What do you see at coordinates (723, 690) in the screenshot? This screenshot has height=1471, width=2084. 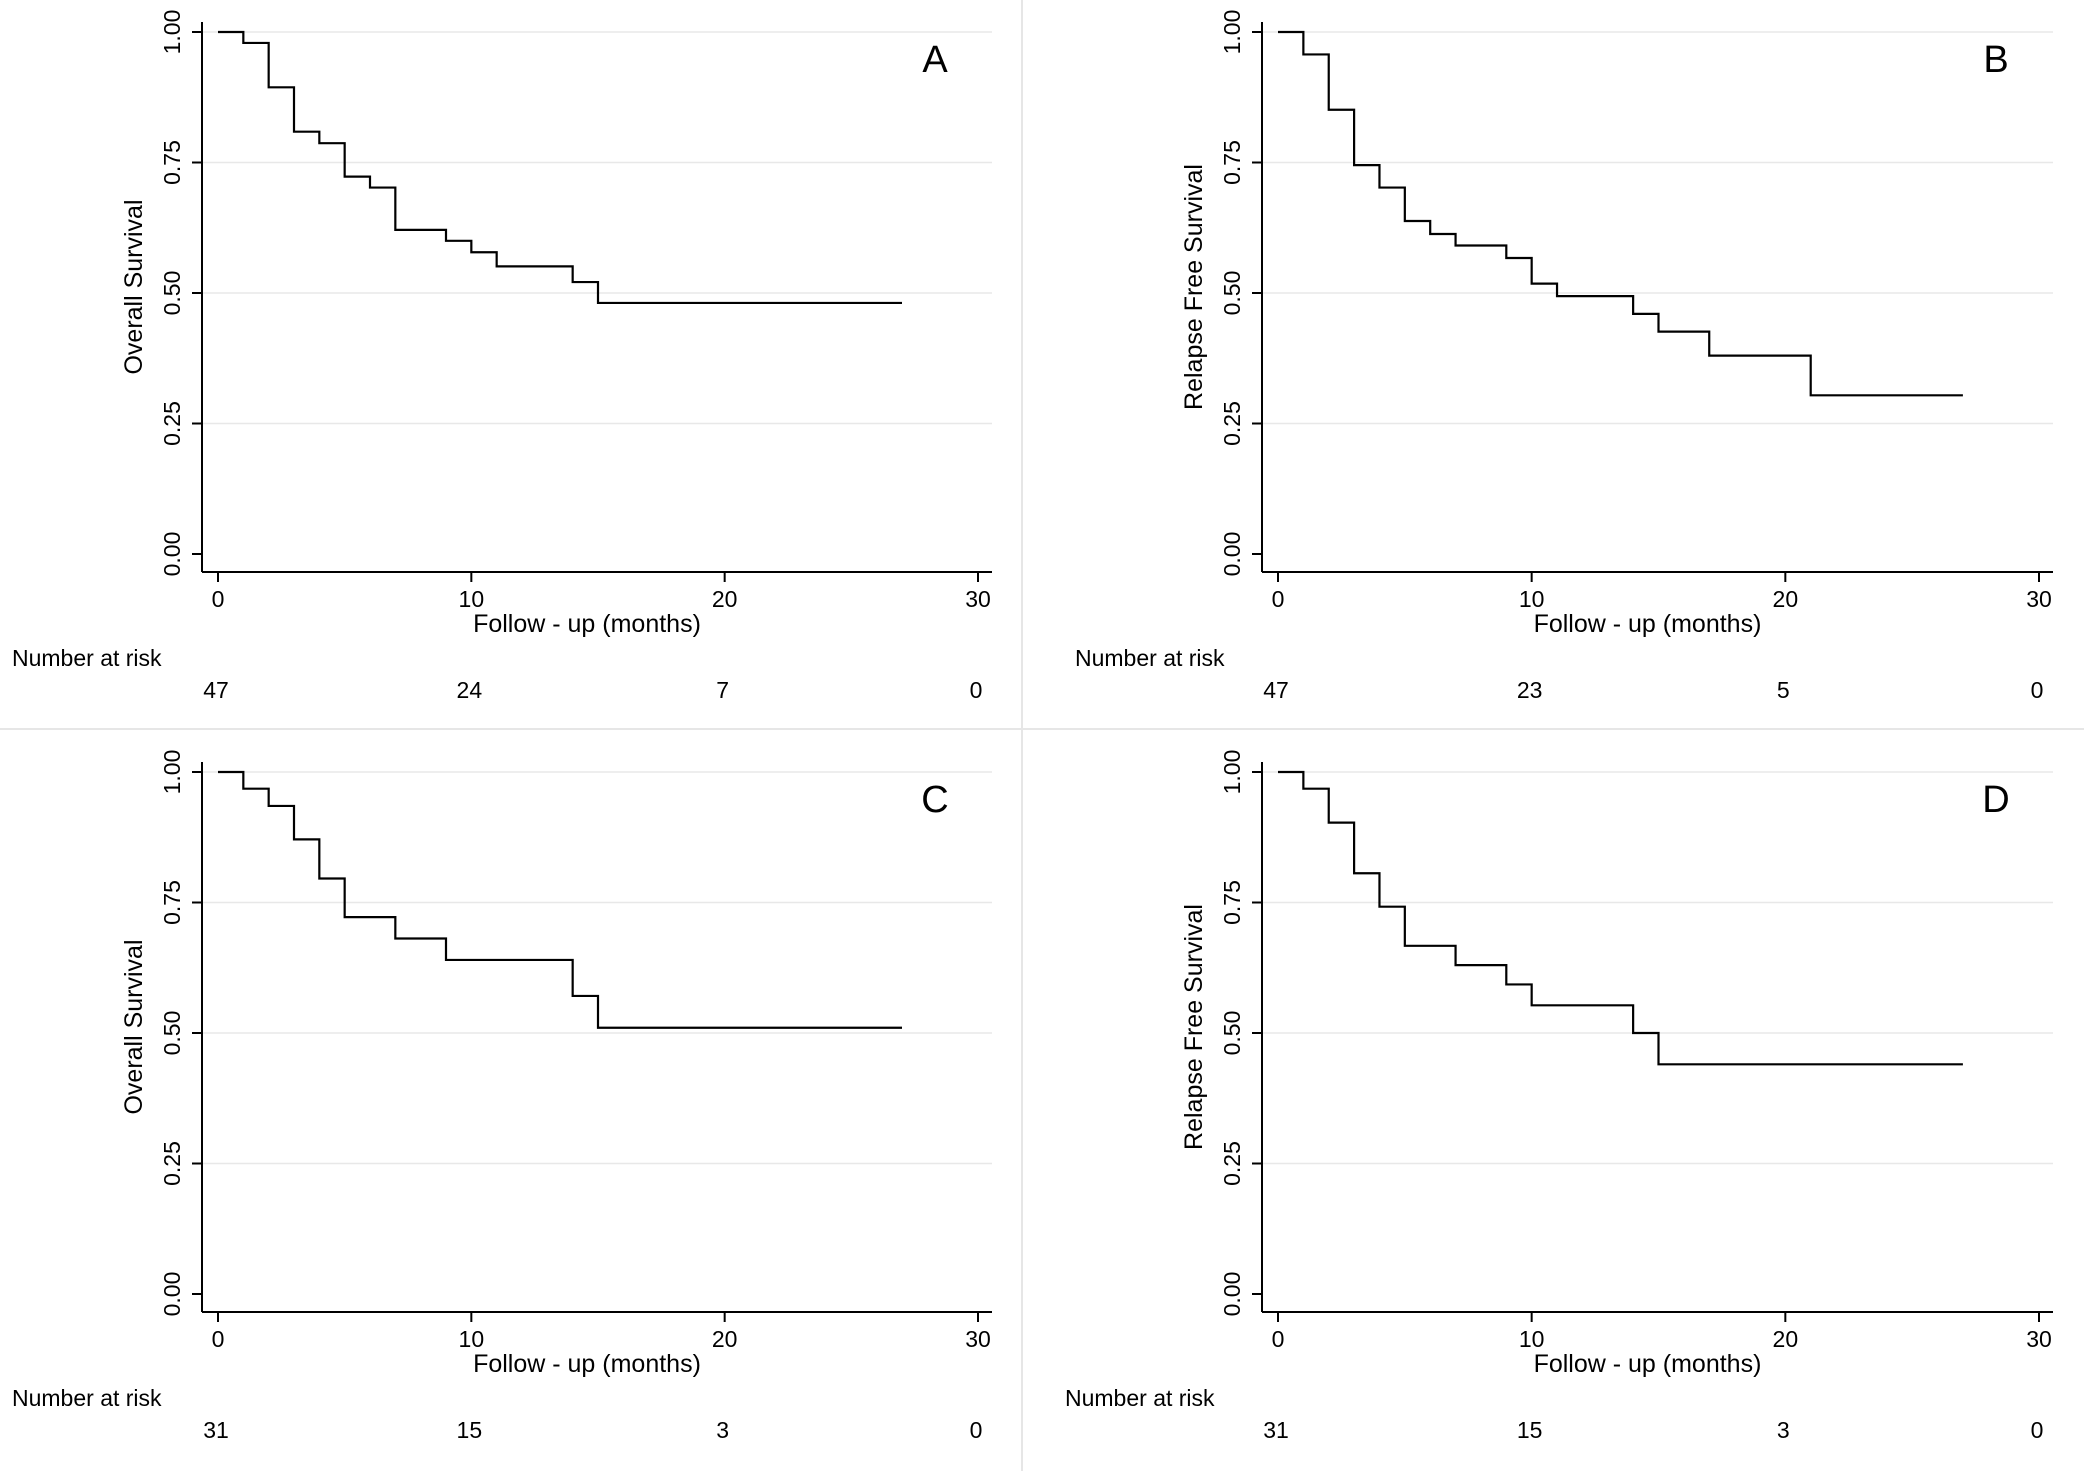 I see `risk-count: 7` at bounding box center [723, 690].